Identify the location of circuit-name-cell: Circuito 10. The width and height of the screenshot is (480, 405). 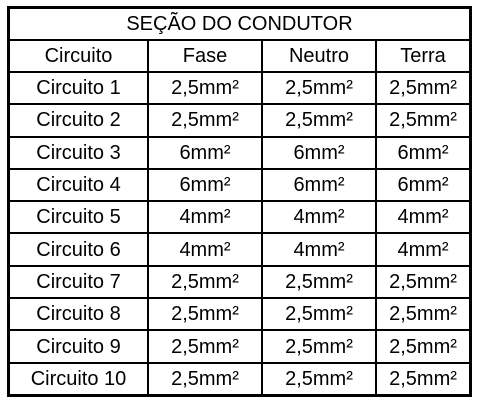
(79, 377).